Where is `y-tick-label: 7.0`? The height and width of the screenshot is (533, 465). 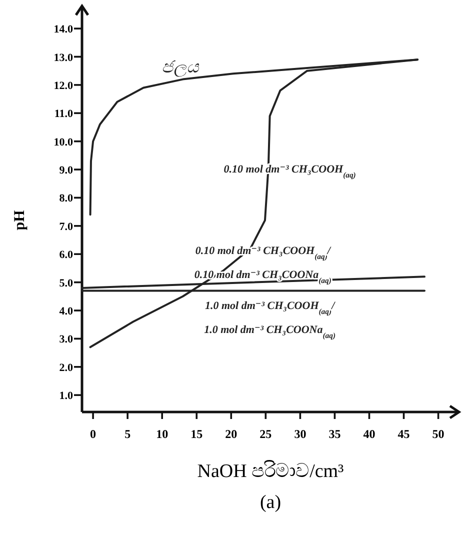 y-tick-label: 7.0 is located at coordinates (66, 226).